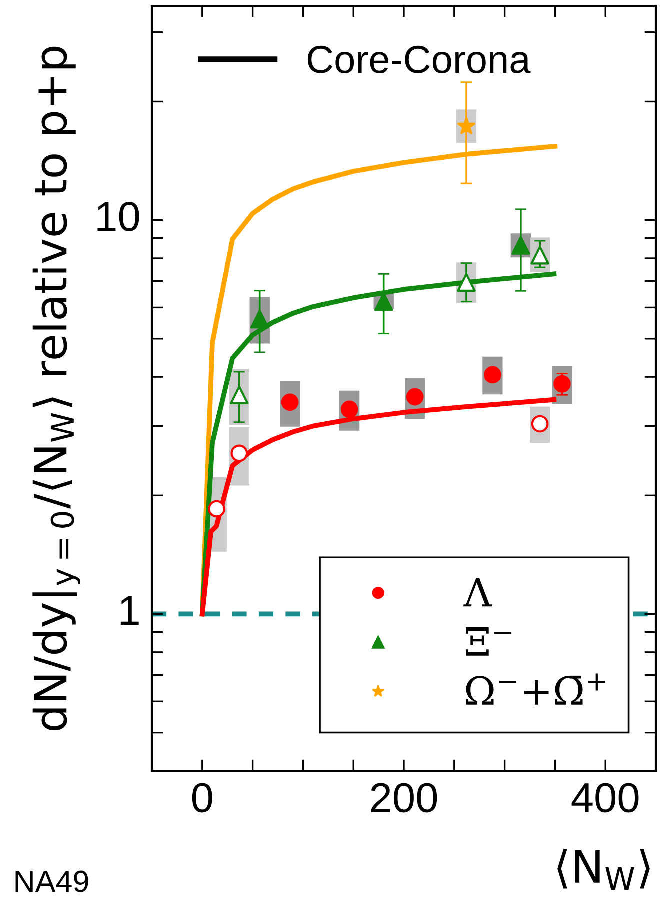 The width and height of the screenshot is (664, 903). I want to click on x-tick-label: 400, so click(605, 798).